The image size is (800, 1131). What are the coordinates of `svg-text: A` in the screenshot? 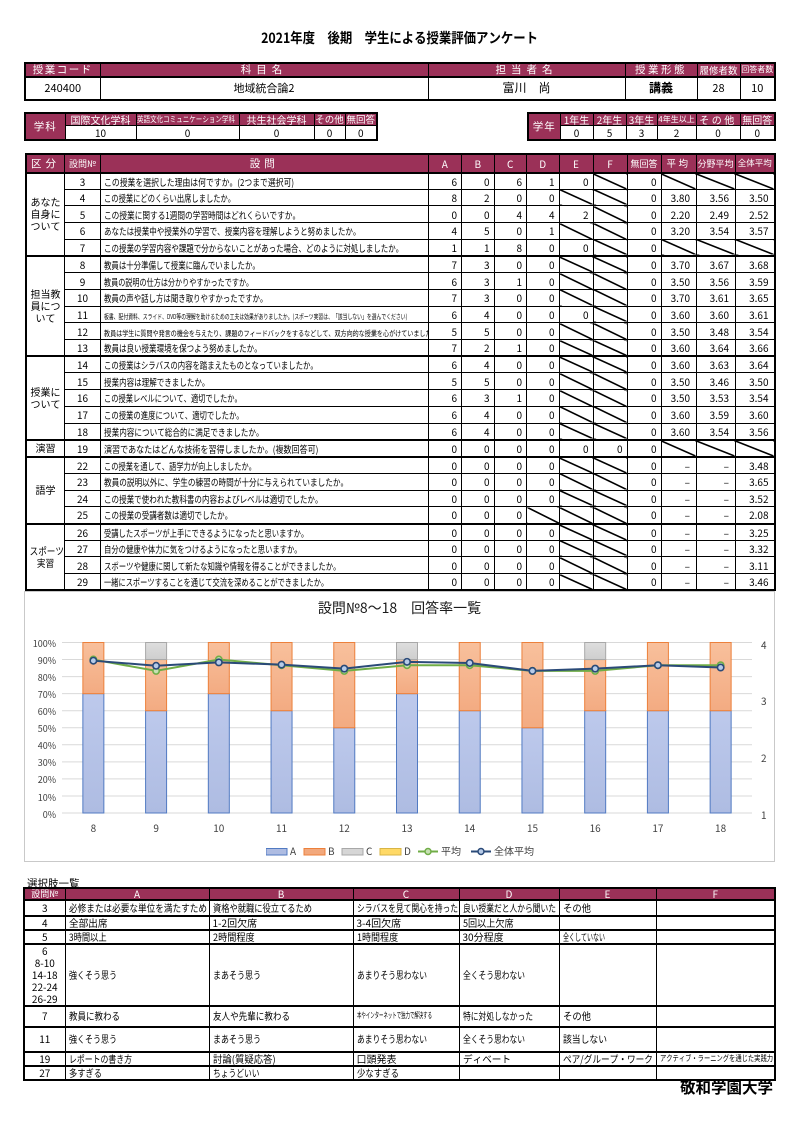 It's located at (293, 851).